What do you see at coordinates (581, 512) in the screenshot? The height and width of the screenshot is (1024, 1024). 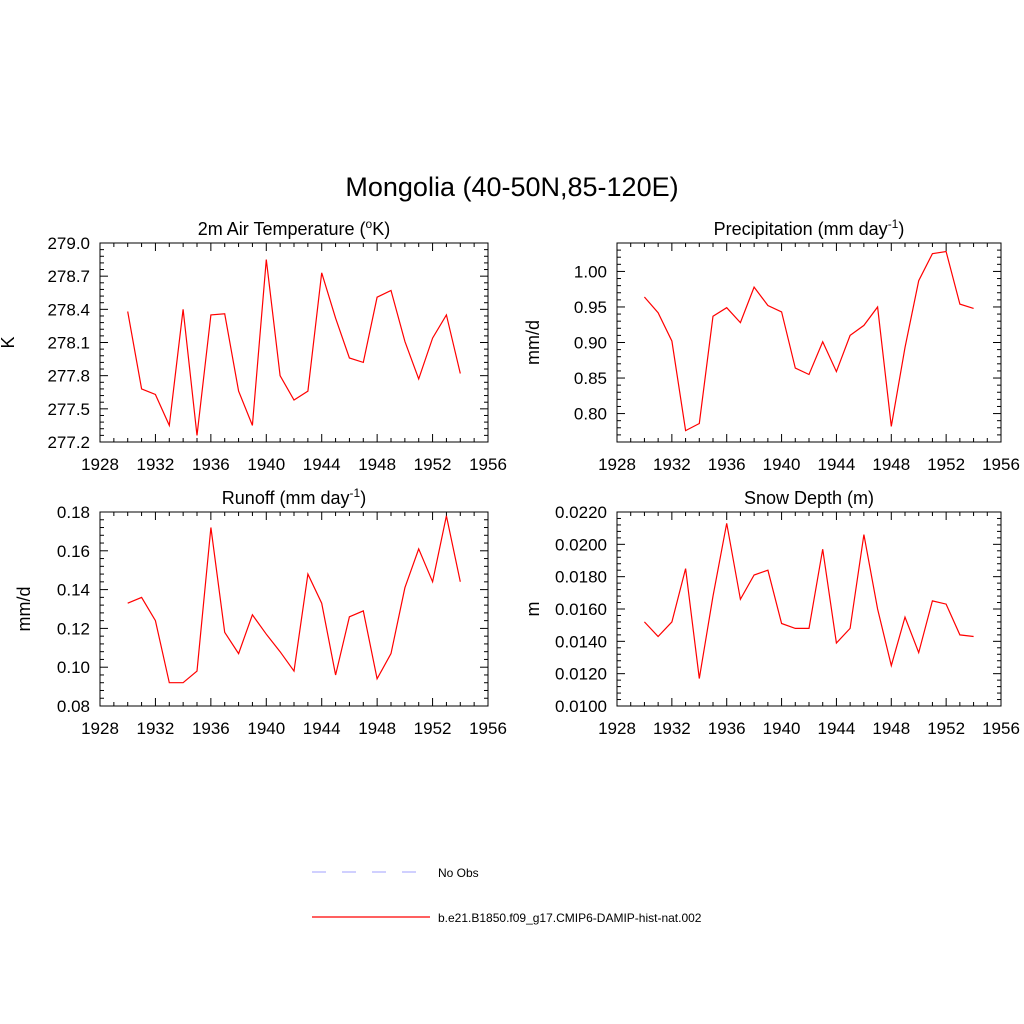 I see `y-tick-label: 0.0220` at bounding box center [581, 512].